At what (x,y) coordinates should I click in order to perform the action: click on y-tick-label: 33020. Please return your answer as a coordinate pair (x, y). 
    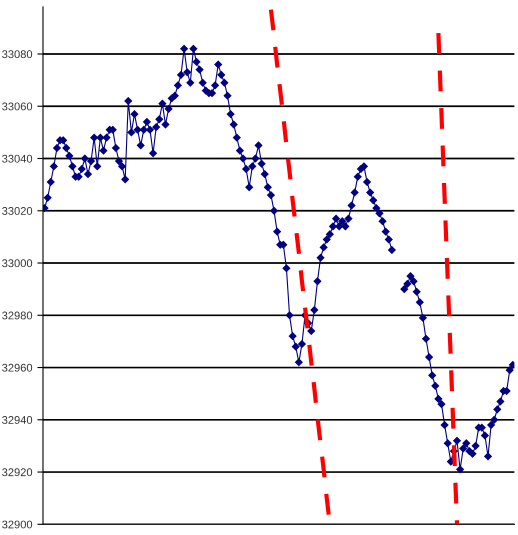
    Looking at the image, I should click on (17, 211).